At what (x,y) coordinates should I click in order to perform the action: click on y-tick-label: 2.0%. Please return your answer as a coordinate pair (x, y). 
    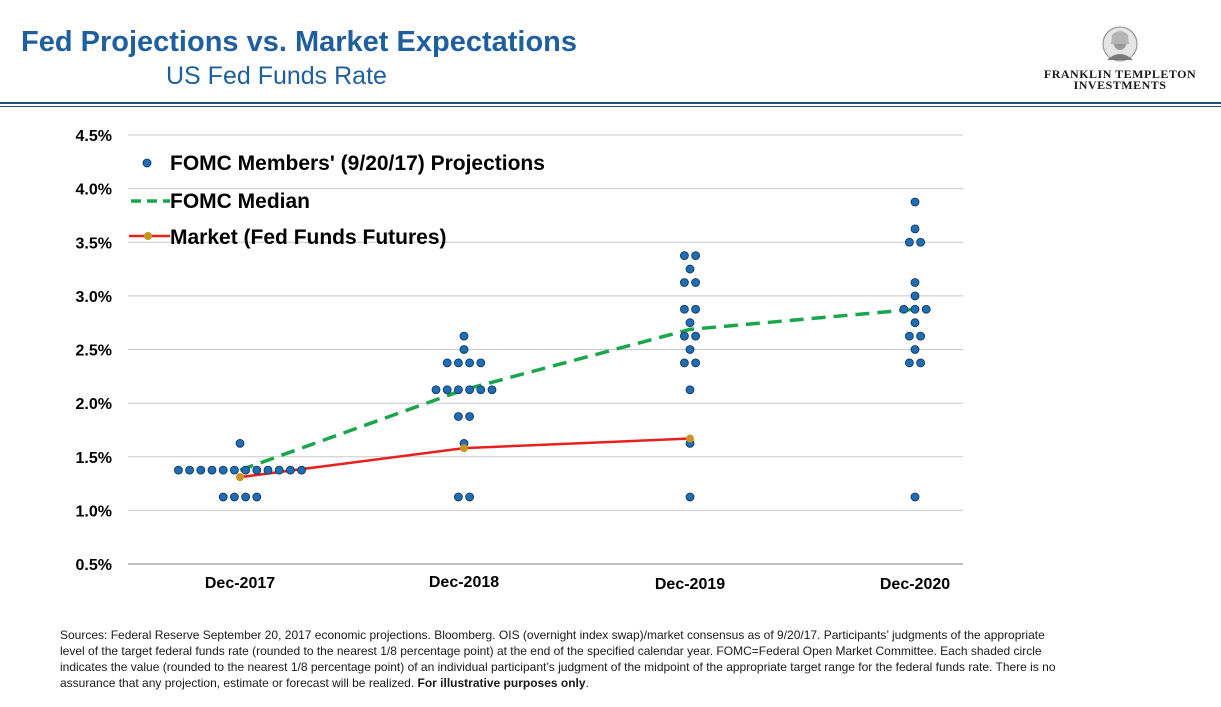
    Looking at the image, I should click on (94, 404).